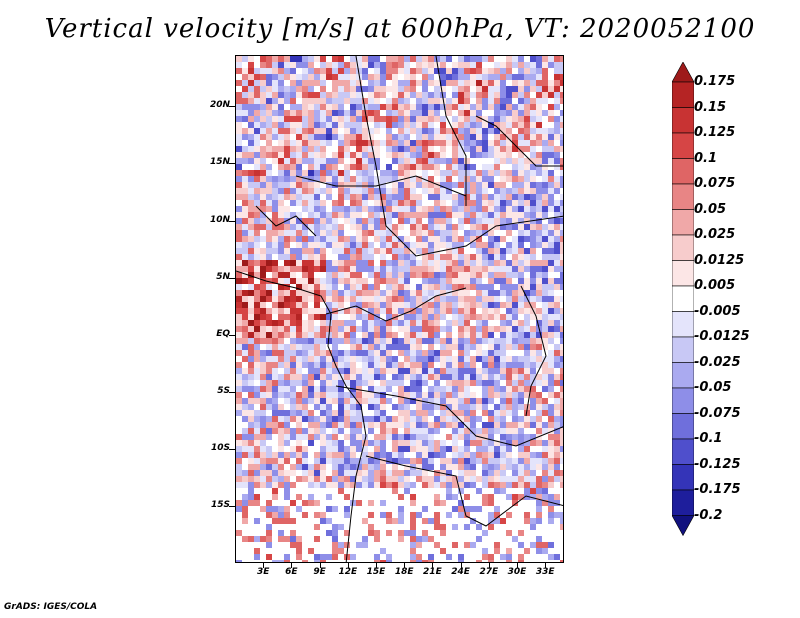 This screenshot has height=618, width=800. Describe the element at coordinates (717, 311) in the screenshot. I see `colorbar-label: -0.005` at that location.